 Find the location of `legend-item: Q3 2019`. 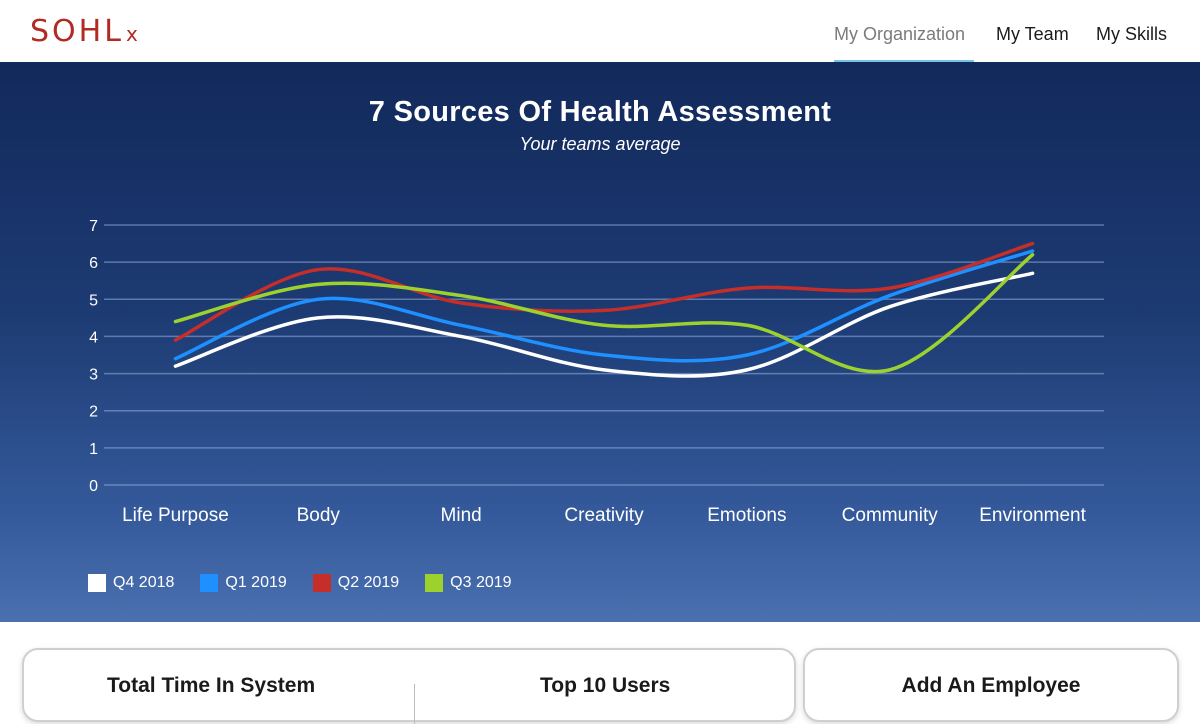

legend-item: Q3 2019 is located at coordinates (468, 583).